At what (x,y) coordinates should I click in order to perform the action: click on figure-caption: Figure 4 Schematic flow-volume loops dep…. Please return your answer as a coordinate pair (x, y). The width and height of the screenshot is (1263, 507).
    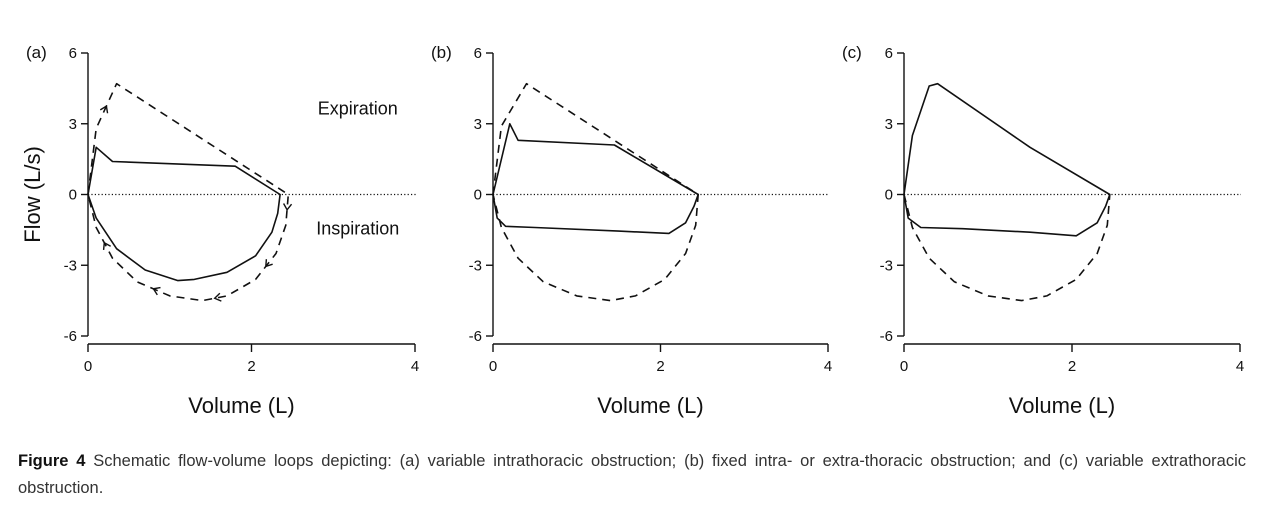
    Looking at the image, I should click on (632, 475).